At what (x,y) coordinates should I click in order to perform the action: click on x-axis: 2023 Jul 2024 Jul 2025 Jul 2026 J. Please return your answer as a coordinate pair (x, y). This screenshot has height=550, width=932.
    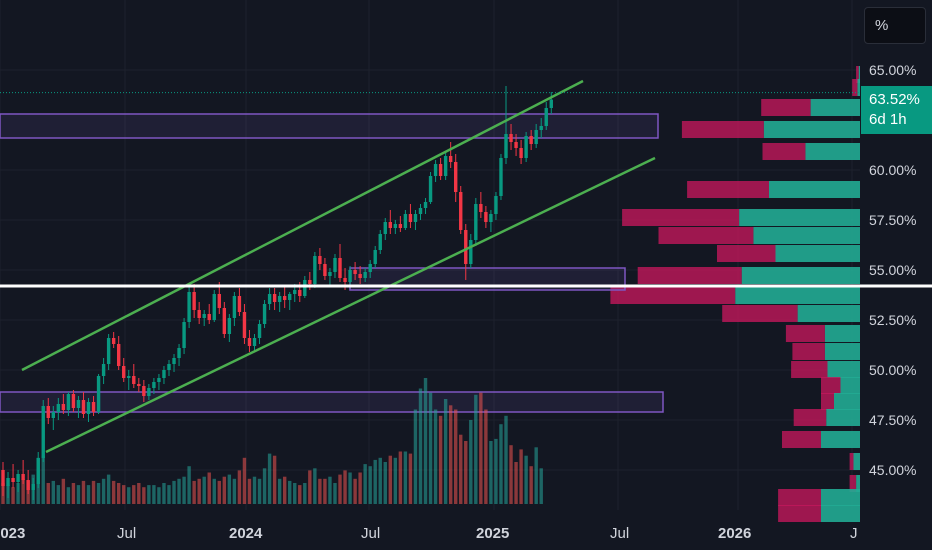
    Looking at the image, I should click on (429, 533).